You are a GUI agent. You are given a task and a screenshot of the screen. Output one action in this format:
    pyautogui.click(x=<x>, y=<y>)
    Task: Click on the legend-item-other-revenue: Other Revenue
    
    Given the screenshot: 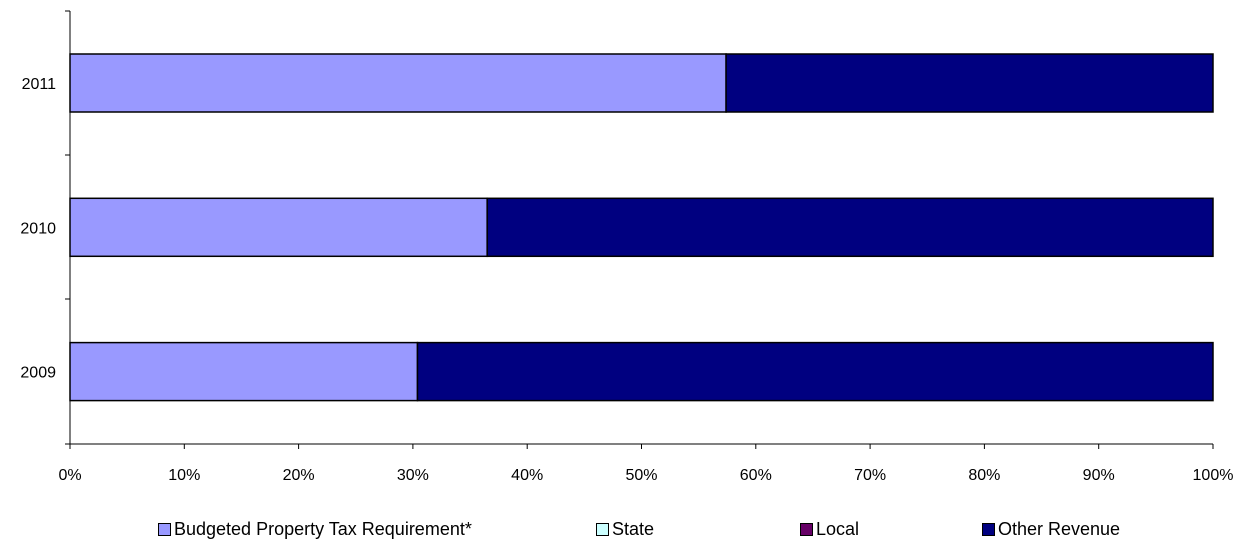 What is the action you would take?
    pyautogui.click(x=1051, y=529)
    